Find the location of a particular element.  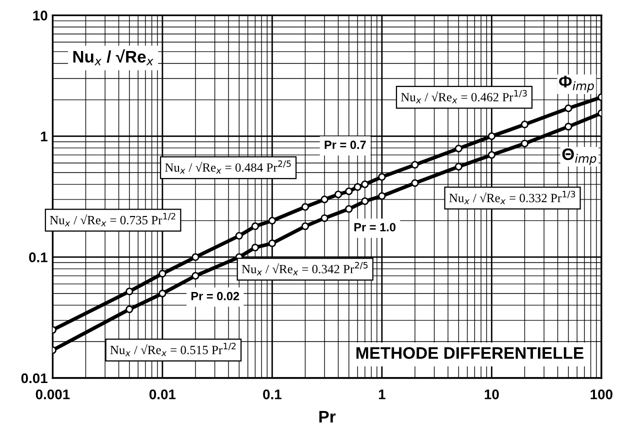

x-tick-label: 0.1 is located at coordinates (272, 394).